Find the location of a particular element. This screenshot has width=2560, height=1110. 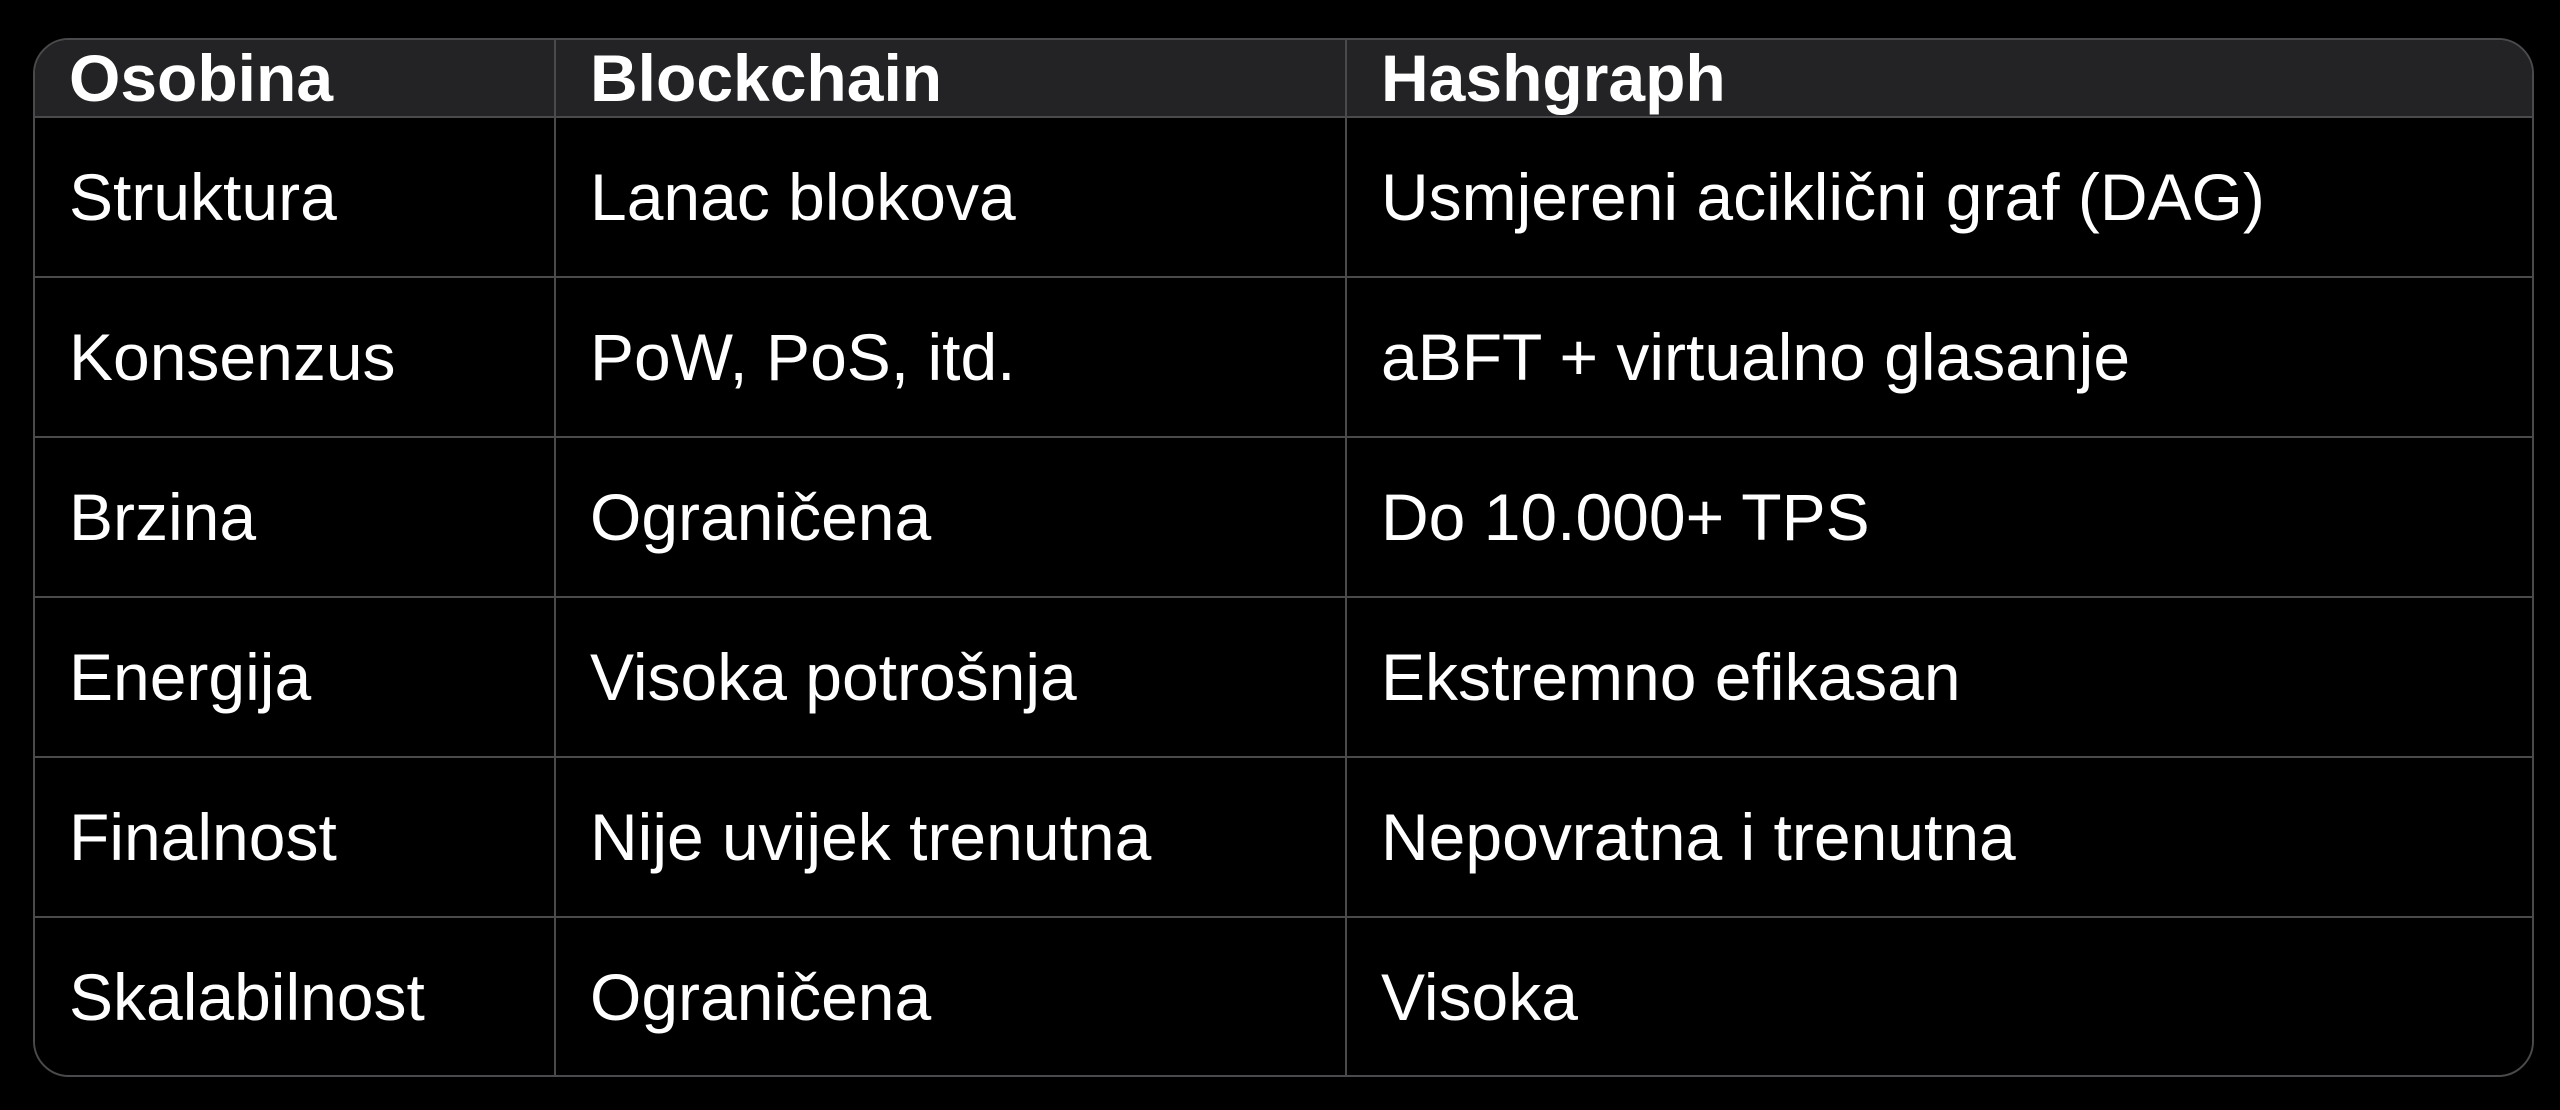

table-header-row: Osobina Blockchain Hashgraph is located at coordinates (1283, 79).